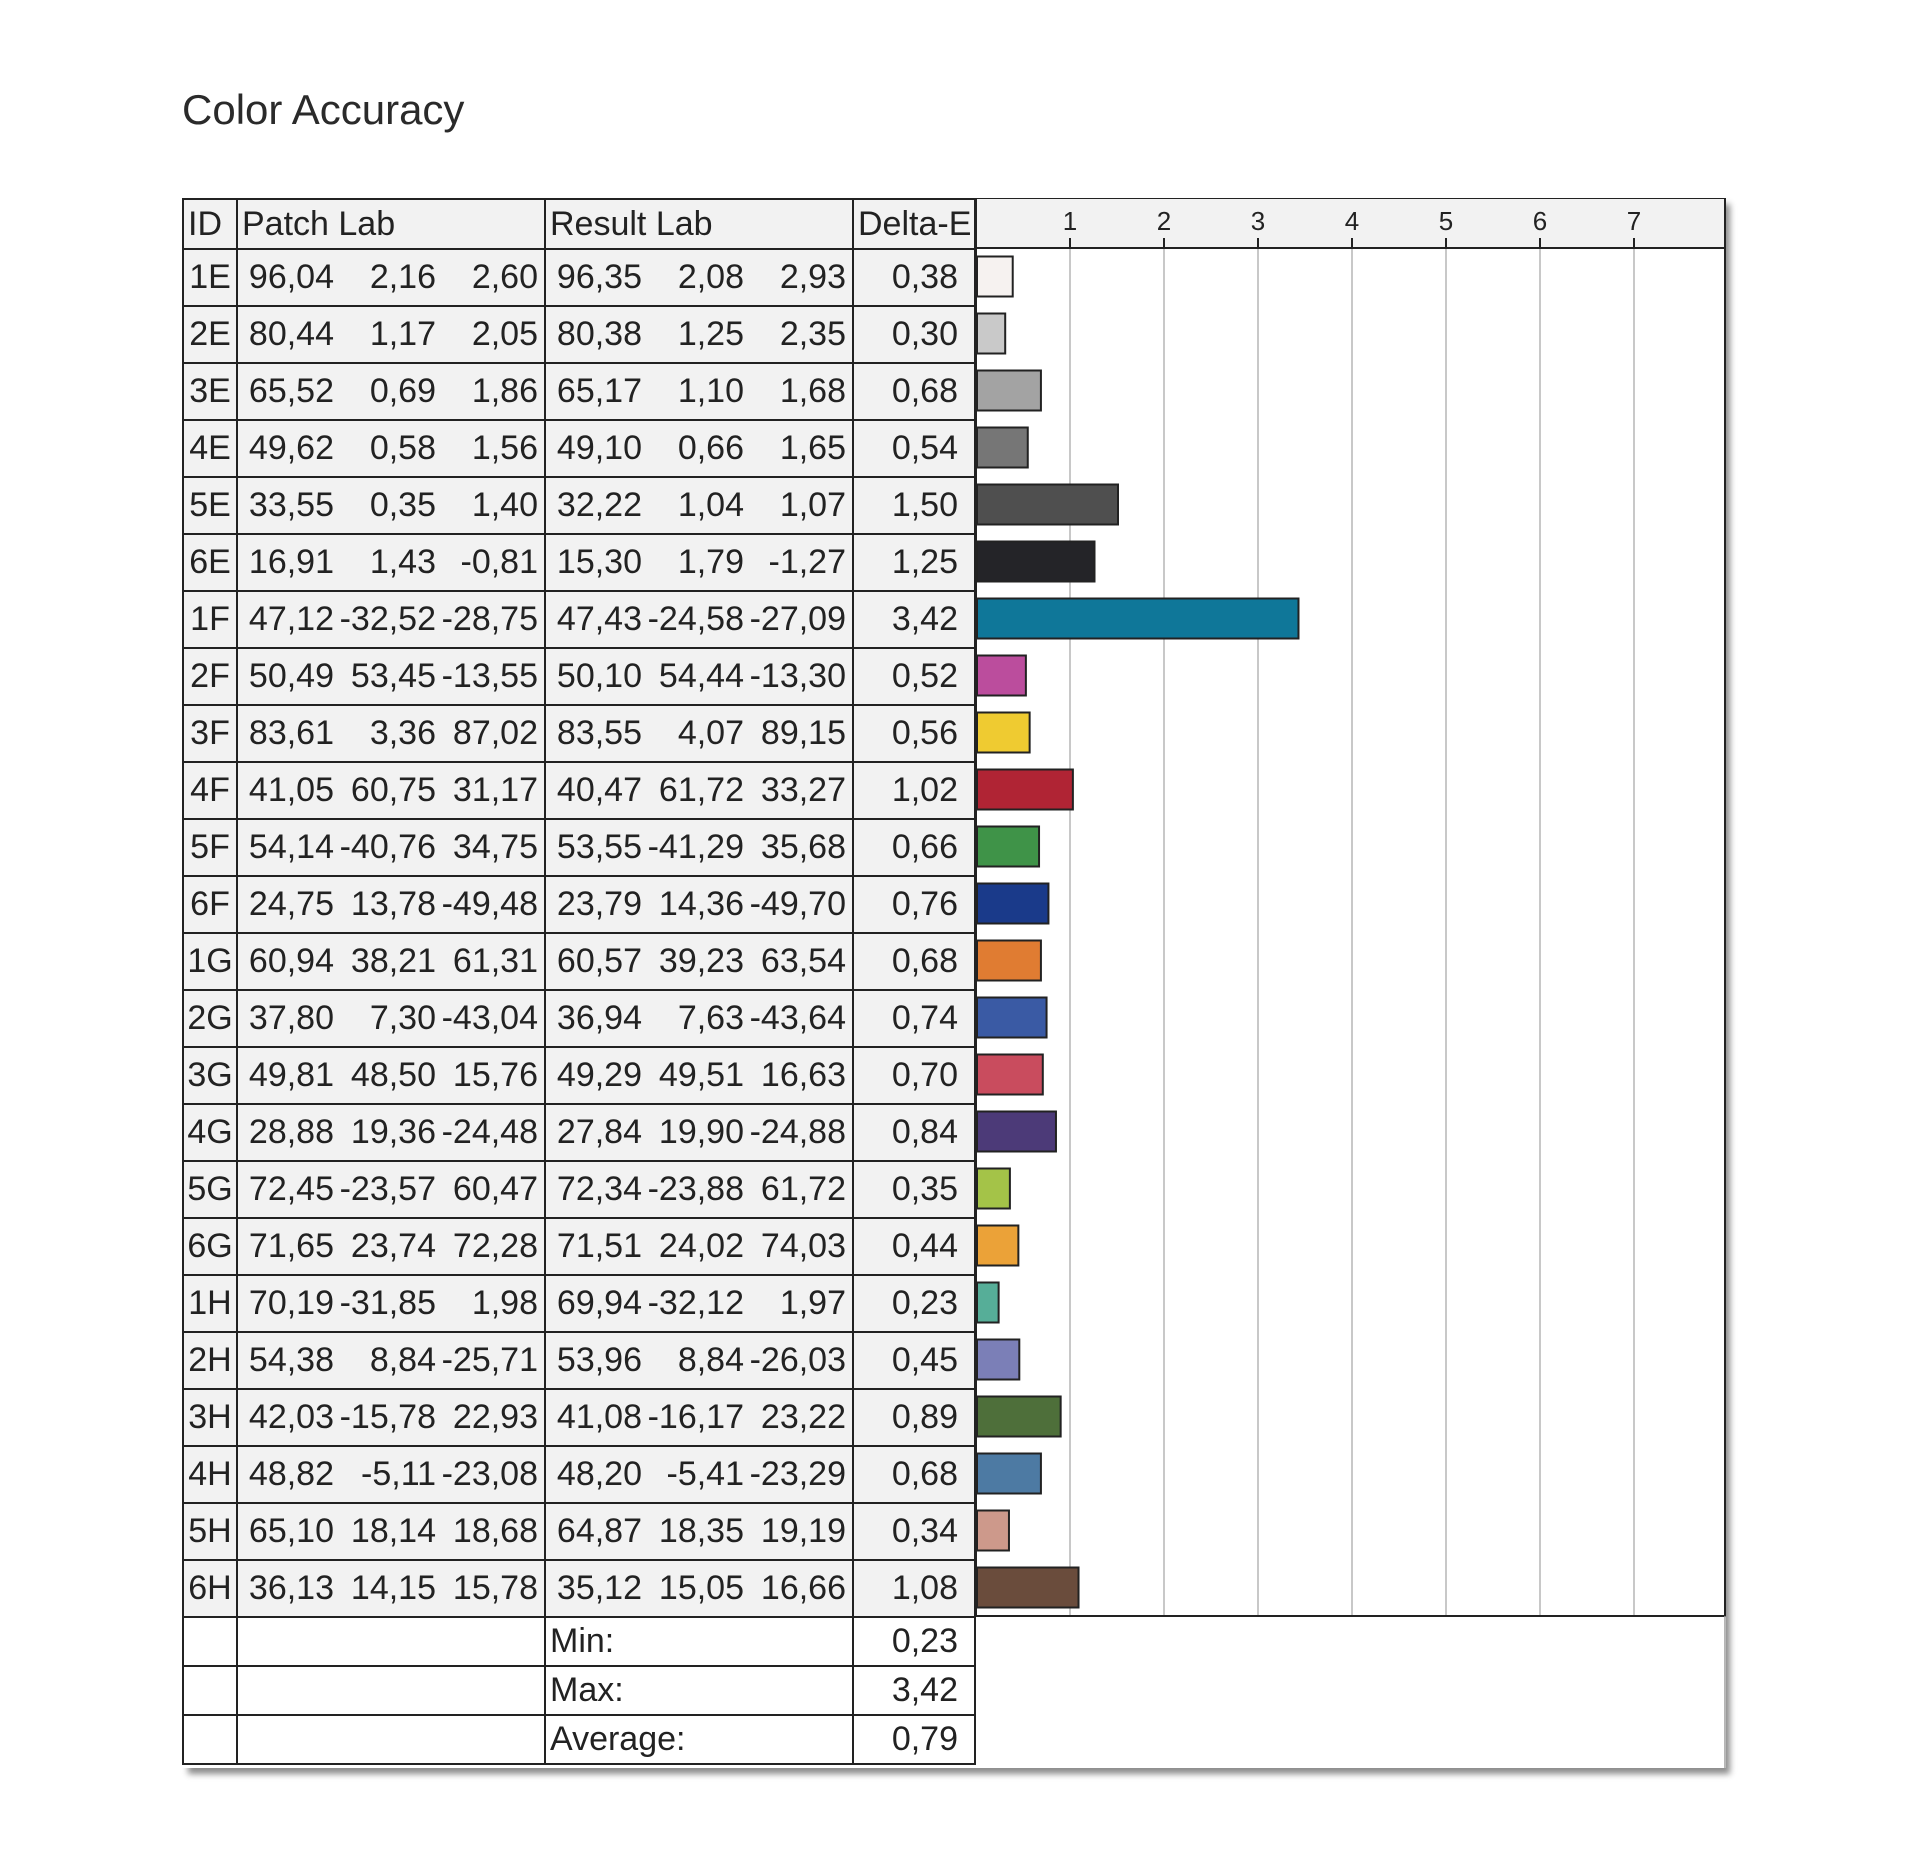 This screenshot has height=1859, width=1920. What do you see at coordinates (599, 1531) in the screenshot?
I see `result-lab-value: 64,87` at bounding box center [599, 1531].